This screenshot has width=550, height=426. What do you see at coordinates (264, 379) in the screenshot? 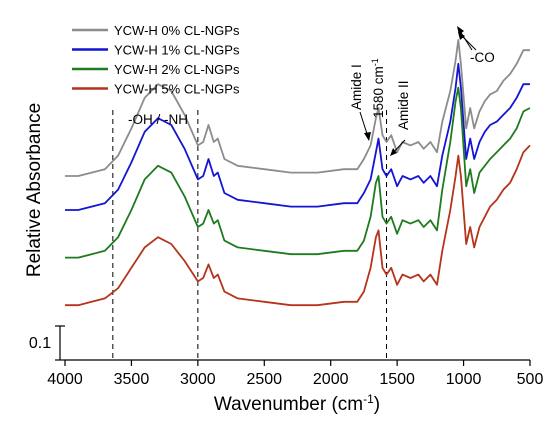
I see `x-tick-label: 2500` at bounding box center [264, 379].